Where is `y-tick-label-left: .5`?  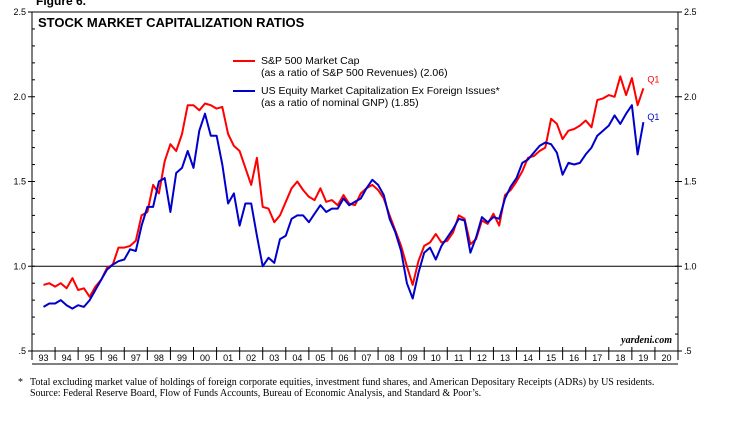 y-tick-label-left: .5 is located at coordinates (22, 351).